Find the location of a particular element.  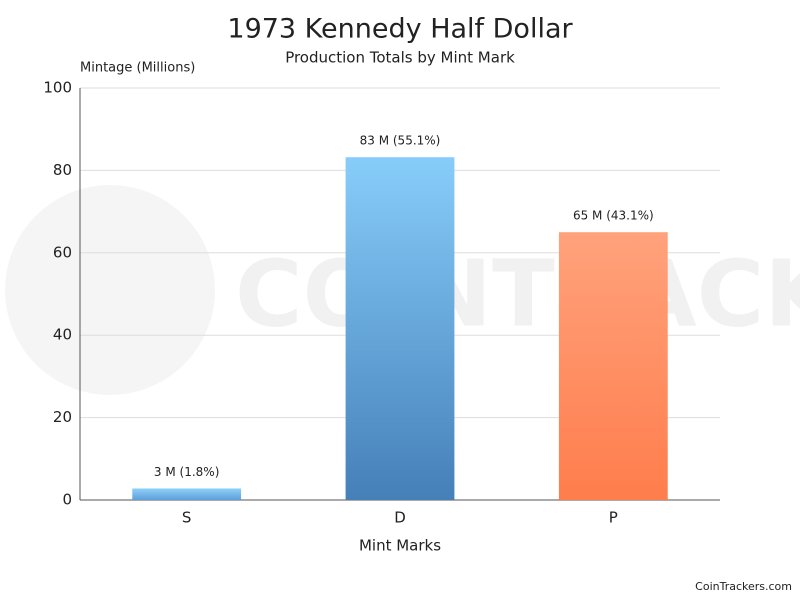

chart-title: 1973 Kennedy Half Dollar is located at coordinates (400, 29).